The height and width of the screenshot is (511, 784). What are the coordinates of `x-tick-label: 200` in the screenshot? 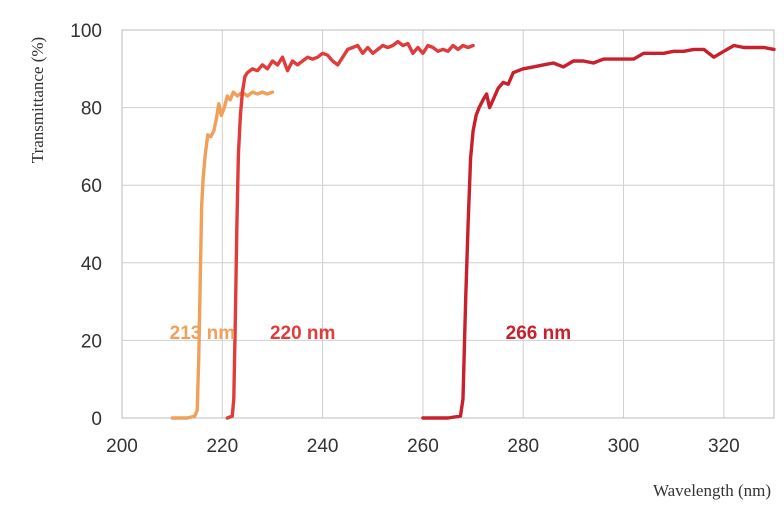 It's located at (122, 446).